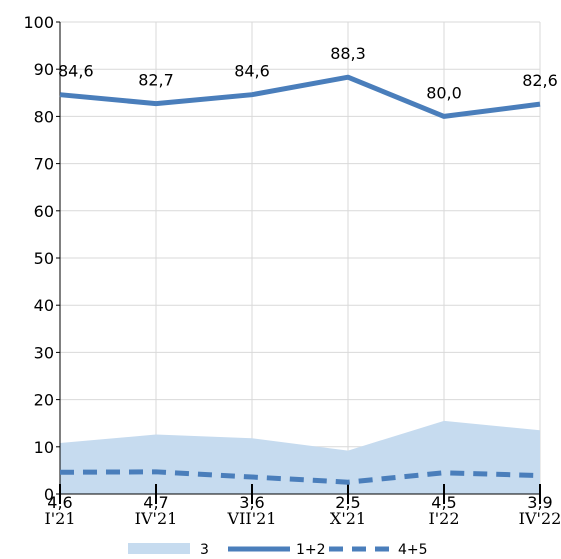  I want to click on y-tick-label: 80, so click(44, 116).